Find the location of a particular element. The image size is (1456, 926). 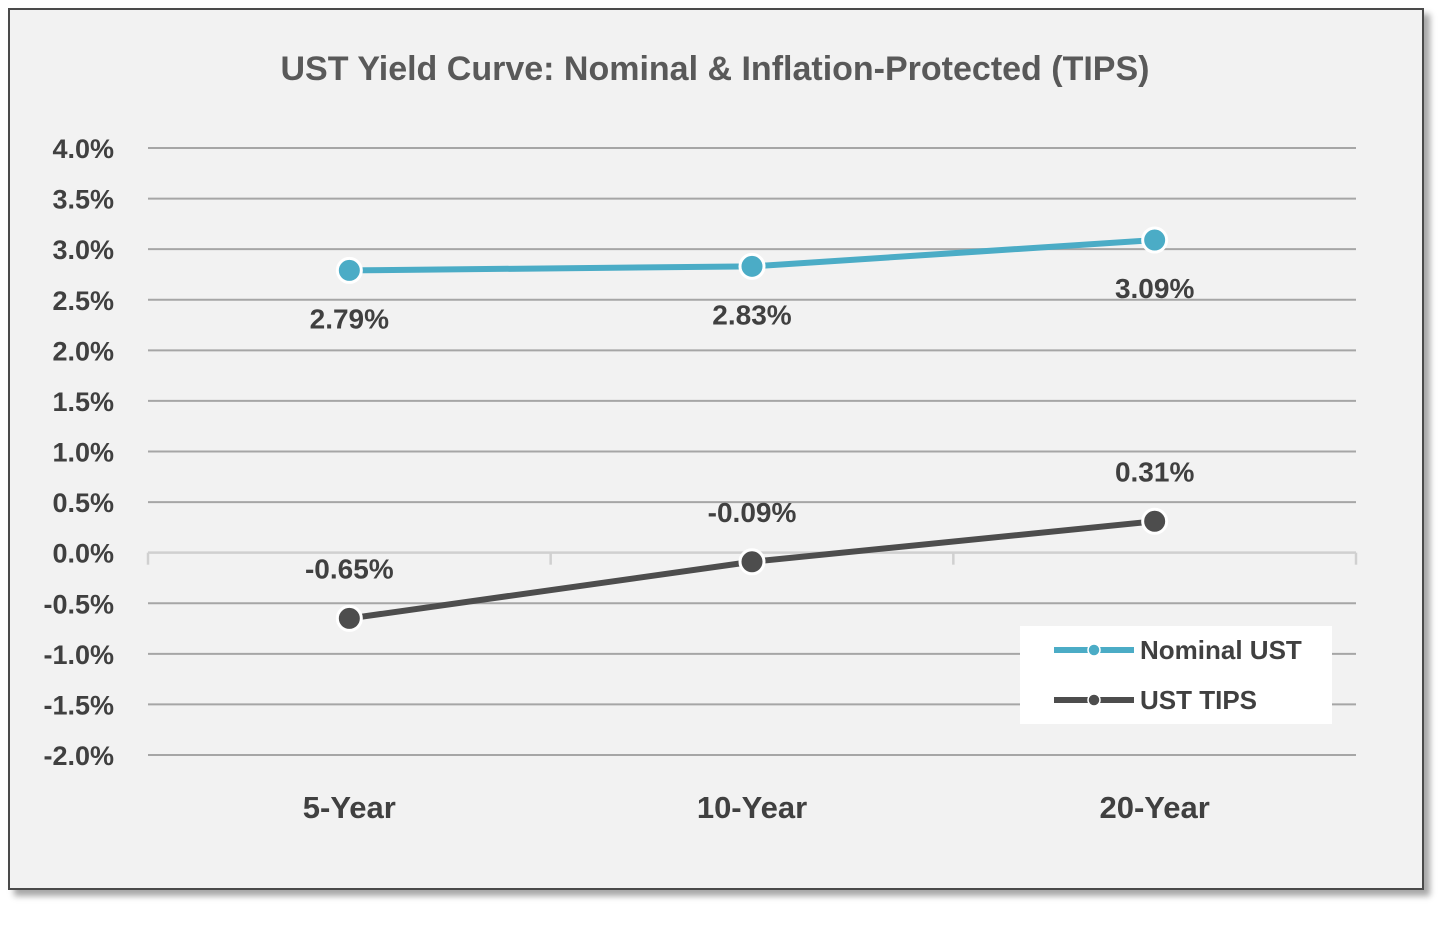

legend: Nominal UST UST TIPS is located at coordinates (1176, 675).